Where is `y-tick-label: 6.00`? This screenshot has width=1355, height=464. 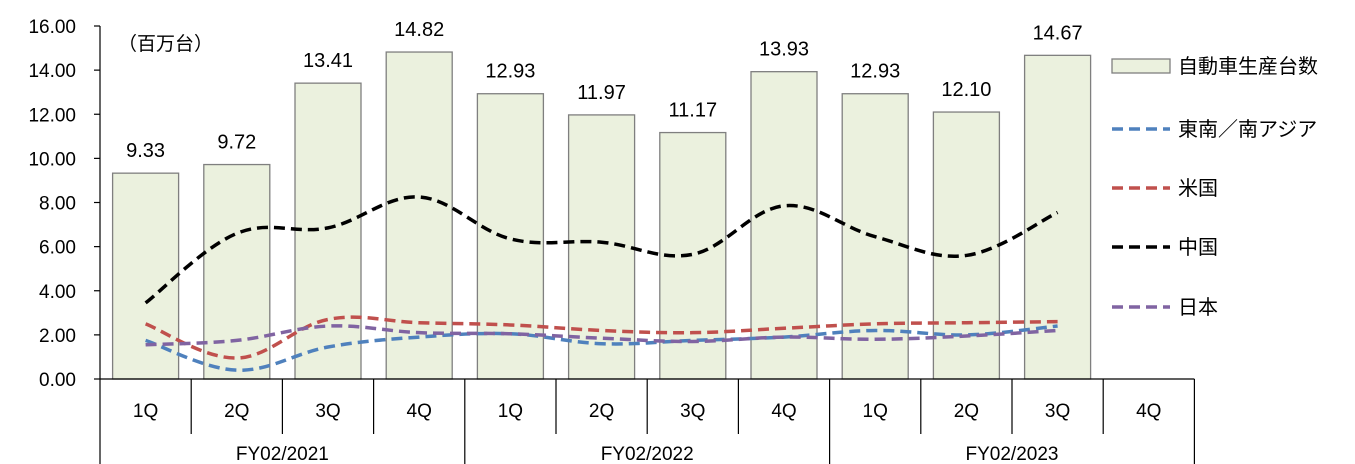
y-tick-label: 6.00 is located at coordinates (57, 248).